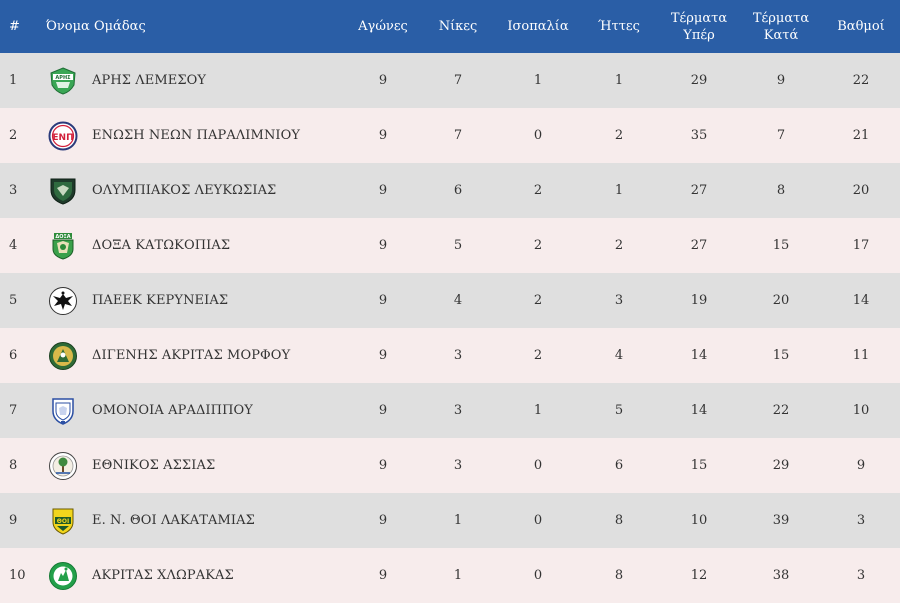  What do you see at coordinates (62, 237) in the screenshot?
I see `svg-text: ΔΟΞΑ` at bounding box center [62, 237].